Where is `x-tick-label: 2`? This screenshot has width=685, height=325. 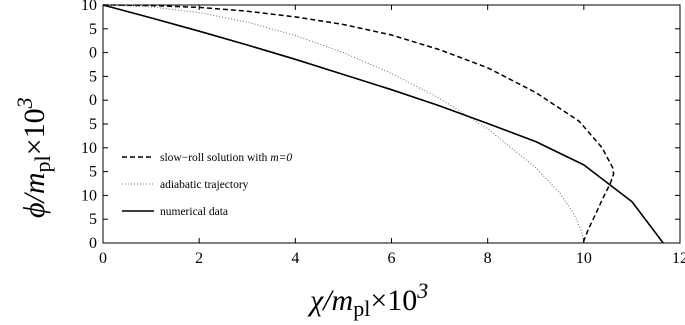
x-tick-label: 2 is located at coordinates (199, 258).